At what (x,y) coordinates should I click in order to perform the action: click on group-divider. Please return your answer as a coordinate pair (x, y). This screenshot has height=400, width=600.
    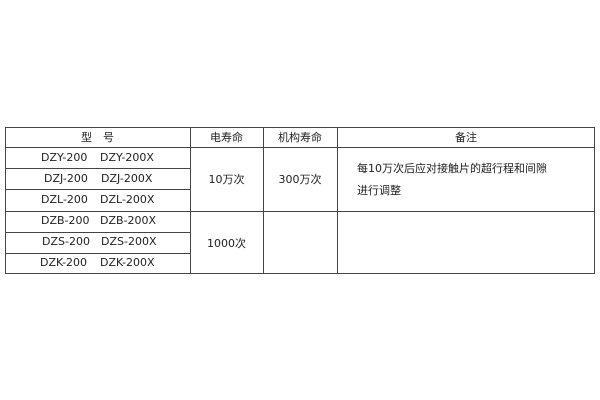
    Looking at the image, I should click on (300, 211).